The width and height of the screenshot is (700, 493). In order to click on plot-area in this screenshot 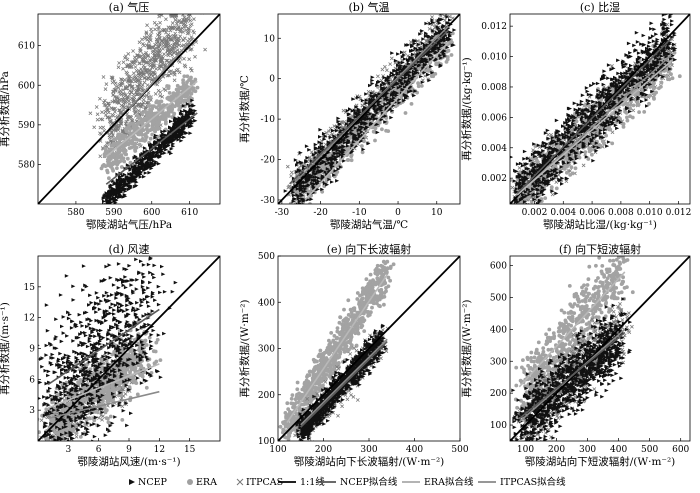, I will do `click(369, 115)`.